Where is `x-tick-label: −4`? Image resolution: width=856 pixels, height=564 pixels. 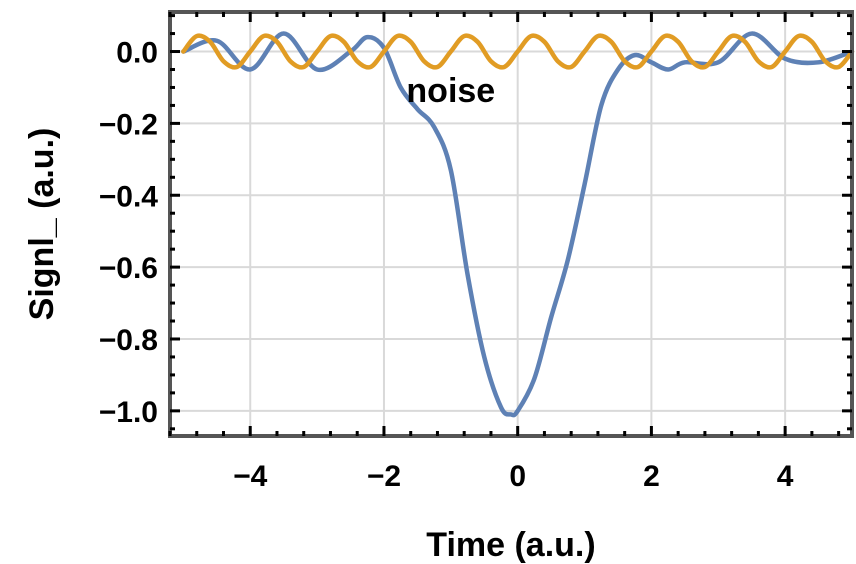
x-tick-label: −4 is located at coordinates (250, 476).